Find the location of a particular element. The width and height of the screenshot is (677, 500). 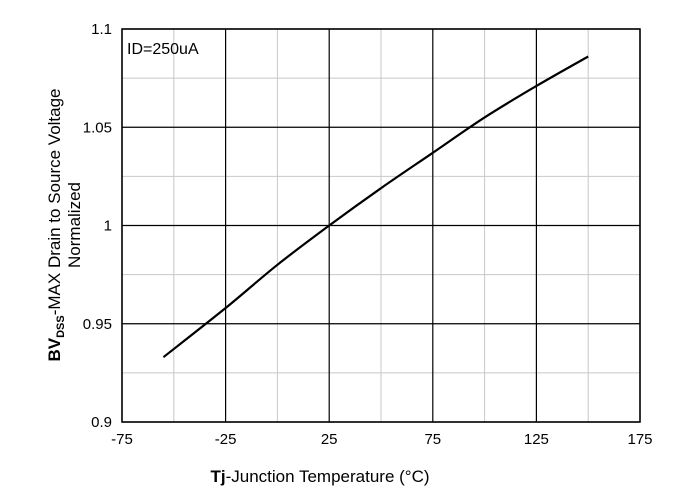

annotation-label: ID=250uA is located at coordinates (163, 49).